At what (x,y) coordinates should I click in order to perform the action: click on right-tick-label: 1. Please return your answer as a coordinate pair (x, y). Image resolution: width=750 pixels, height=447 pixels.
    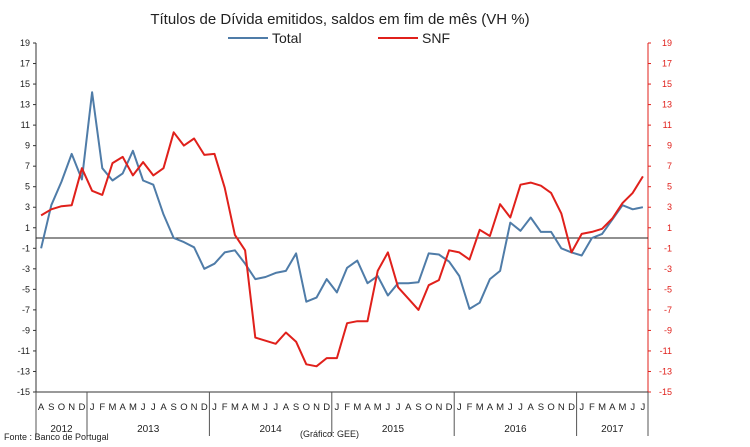
    Looking at the image, I should click on (669, 228).